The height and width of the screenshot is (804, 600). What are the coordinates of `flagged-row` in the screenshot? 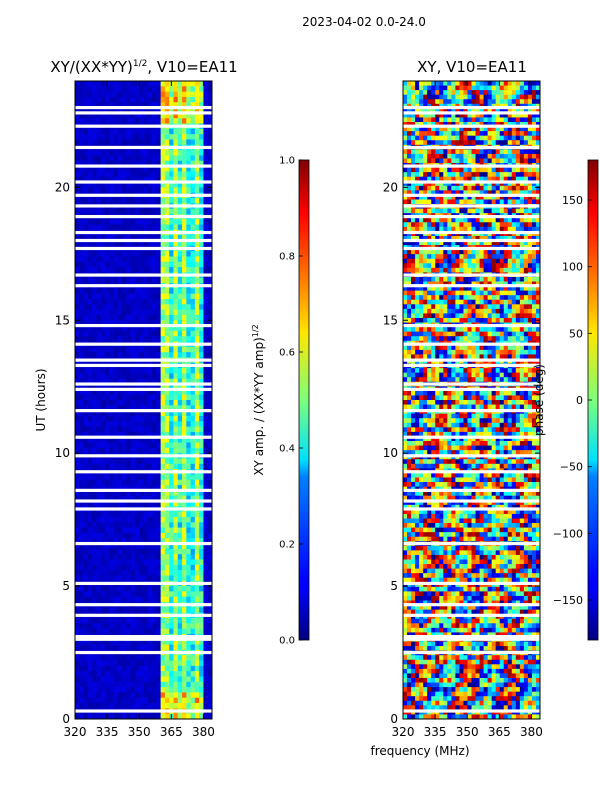 It's located at (143, 543).